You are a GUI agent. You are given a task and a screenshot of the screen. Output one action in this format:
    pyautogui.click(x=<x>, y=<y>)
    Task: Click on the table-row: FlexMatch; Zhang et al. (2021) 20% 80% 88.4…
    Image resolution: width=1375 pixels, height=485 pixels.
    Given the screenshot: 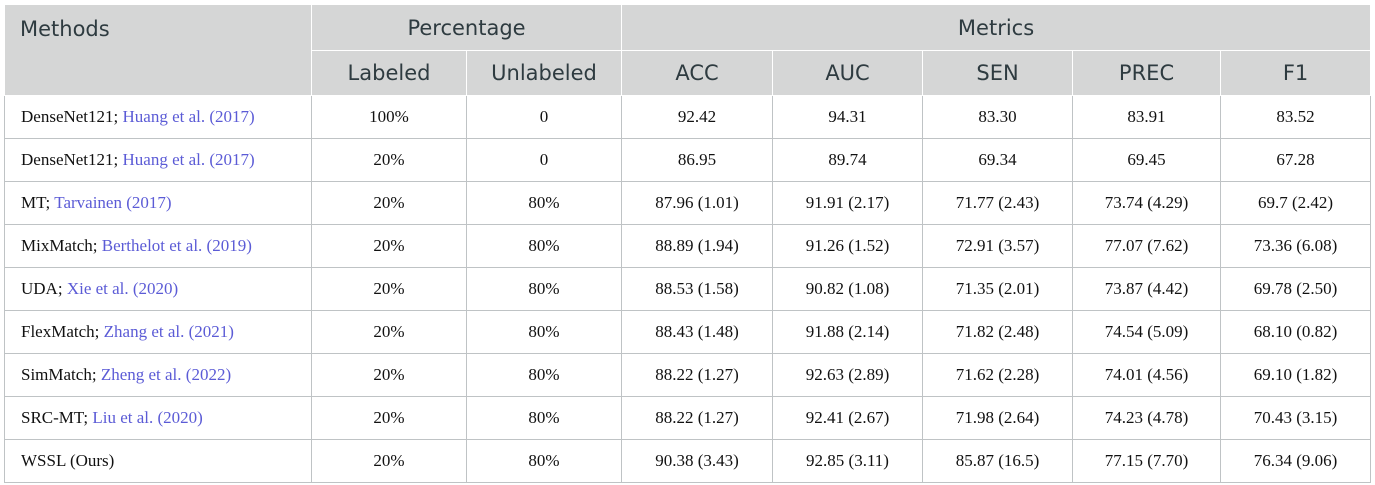 What is the action you would take?
    pyautogui.click(x=688, y=332)
    